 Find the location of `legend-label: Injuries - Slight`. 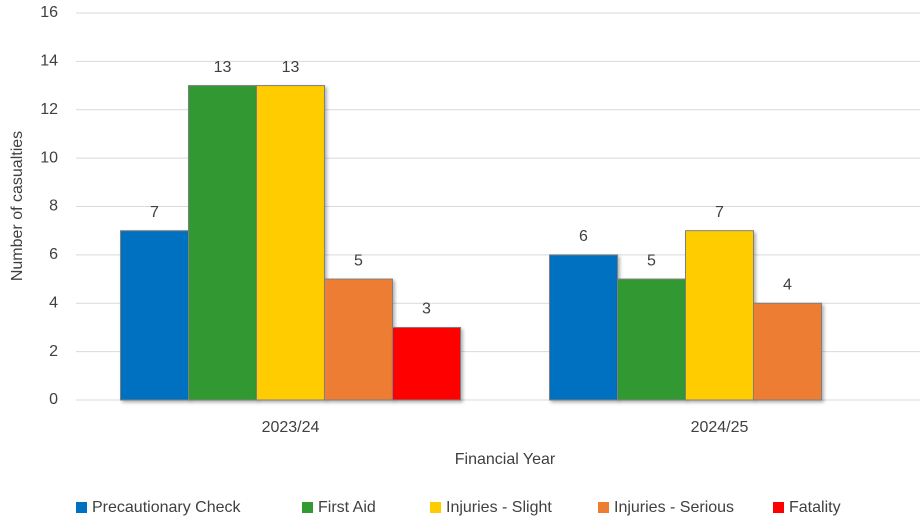

legend-label: Injuries - Slight is located at coordinates (499, 507).